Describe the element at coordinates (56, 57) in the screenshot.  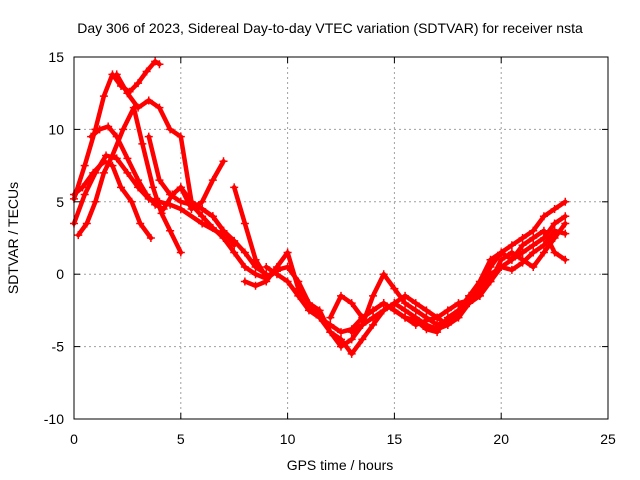
I see `y-tick-label: 15` at that location.